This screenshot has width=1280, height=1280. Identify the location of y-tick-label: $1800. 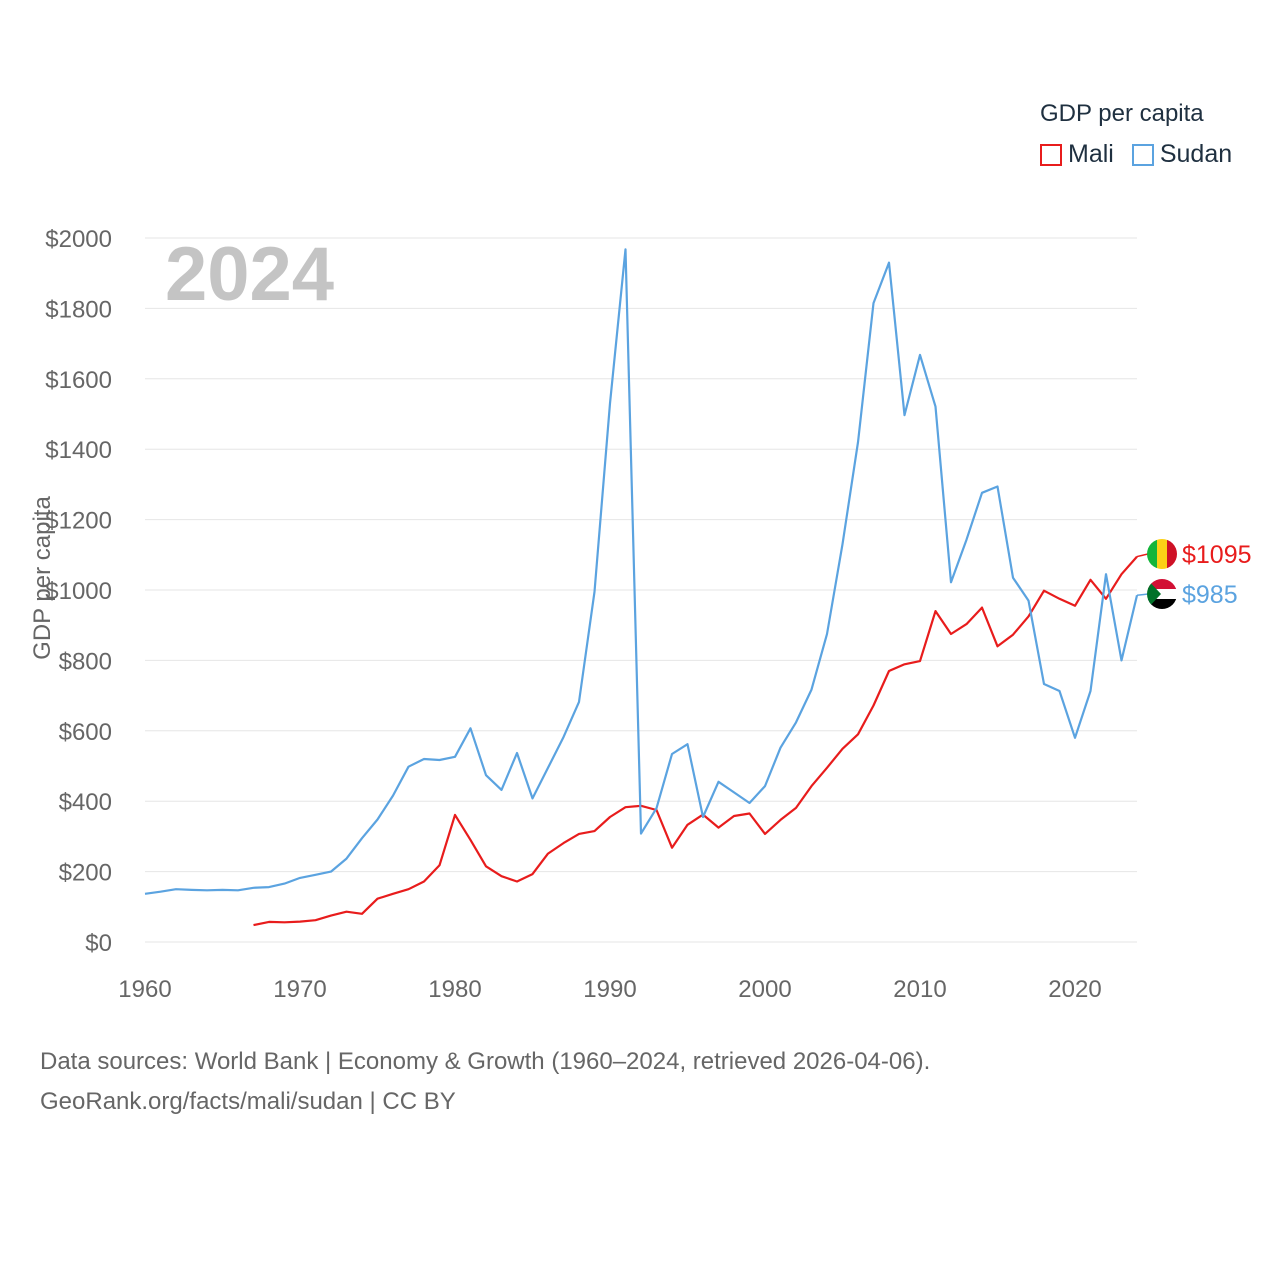
(78, 309).